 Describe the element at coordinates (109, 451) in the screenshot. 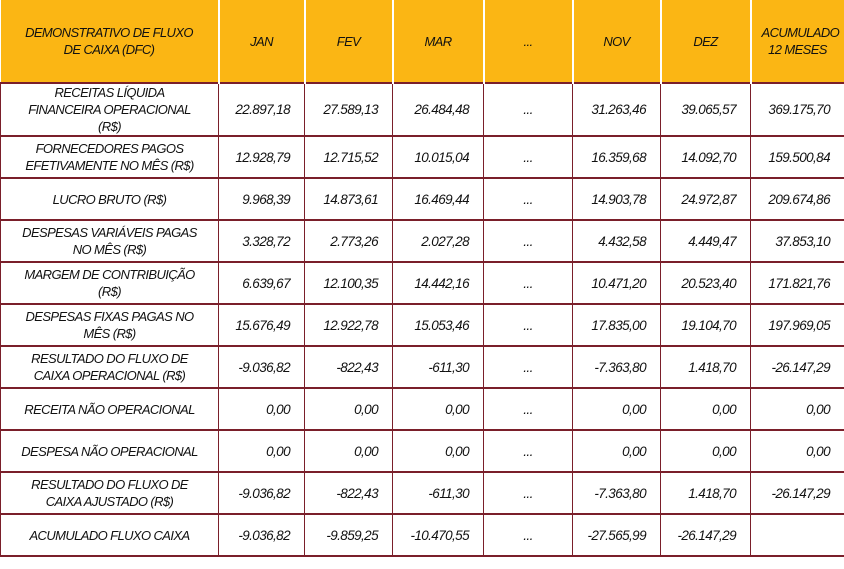

I see `row-label: DESPESA NÃO OPERACIONAL` at that location.